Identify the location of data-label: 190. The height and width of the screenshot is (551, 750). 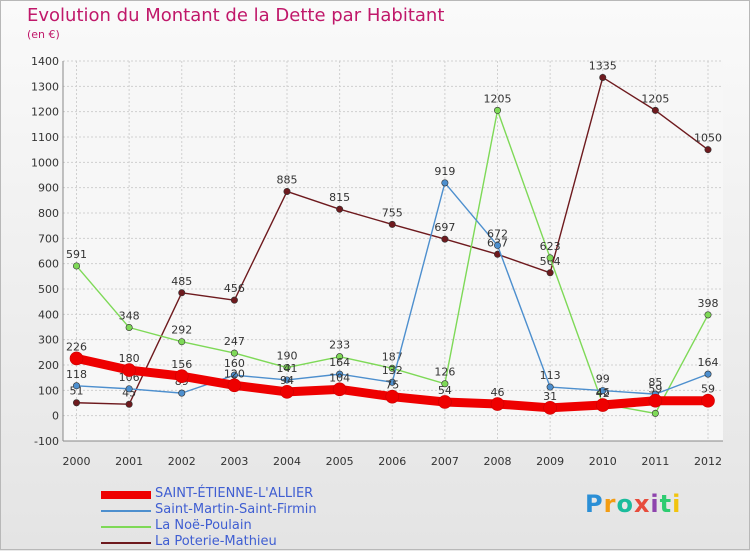
(287, 356).